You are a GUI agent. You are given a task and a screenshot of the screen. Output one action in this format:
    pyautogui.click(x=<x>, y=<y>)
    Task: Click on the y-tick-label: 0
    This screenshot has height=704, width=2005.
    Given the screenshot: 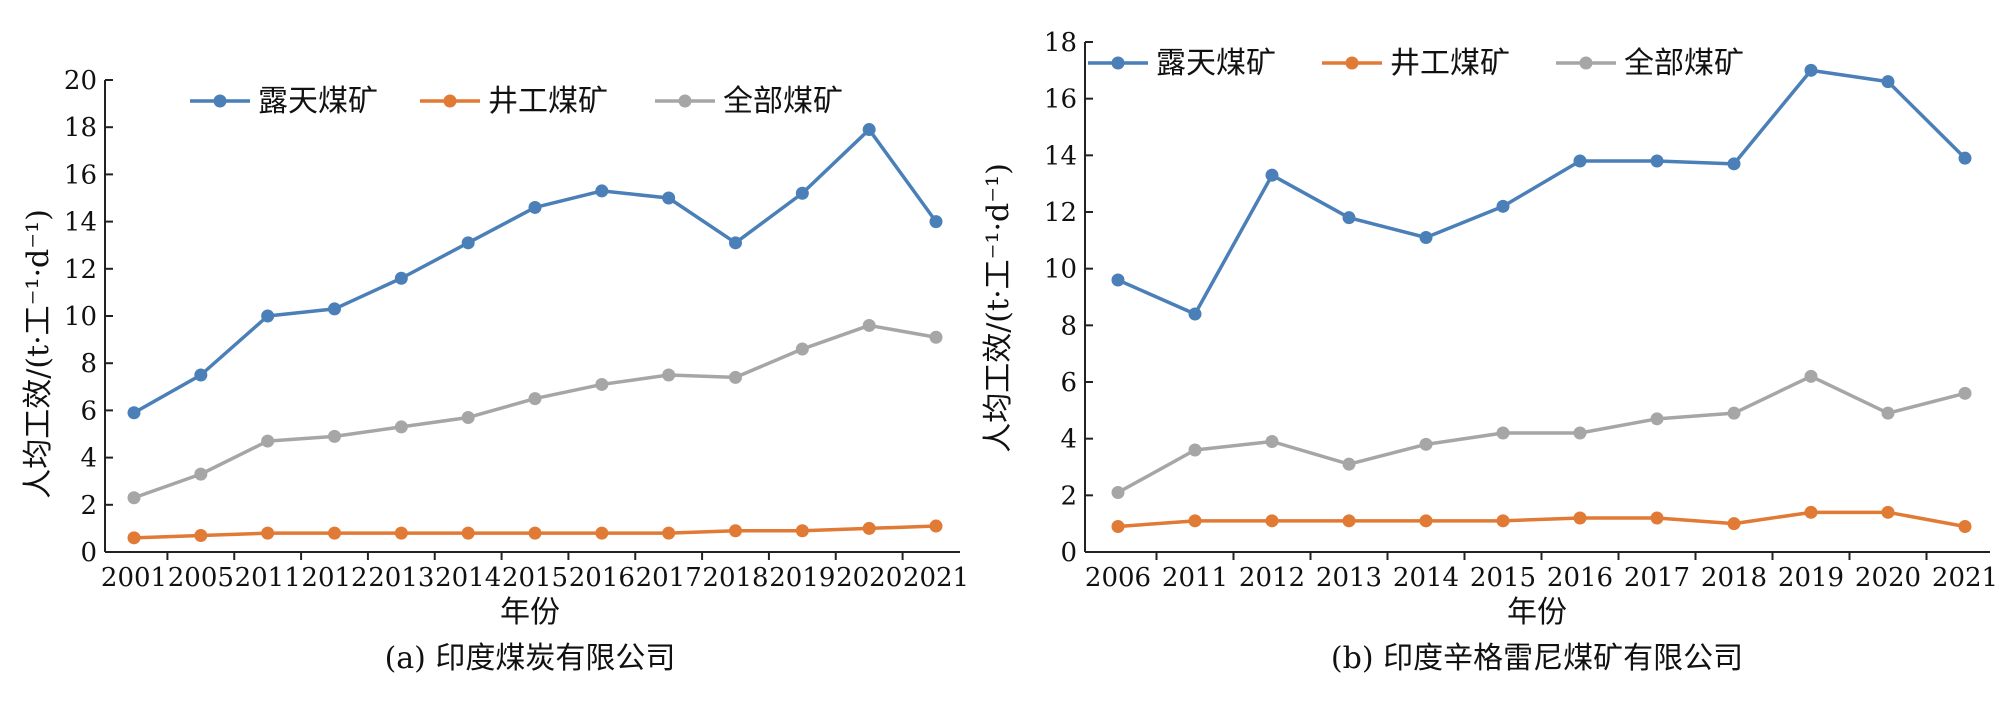 What is the action you would take?
    pyautogui.click(x=1068, y=553)
    